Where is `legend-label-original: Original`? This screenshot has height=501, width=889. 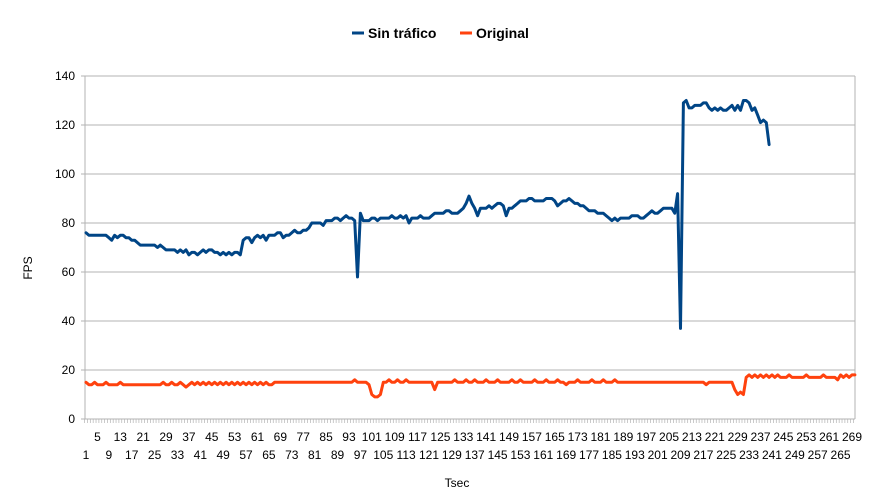
legend-label-original: Original is located at coordinates (502, 33).